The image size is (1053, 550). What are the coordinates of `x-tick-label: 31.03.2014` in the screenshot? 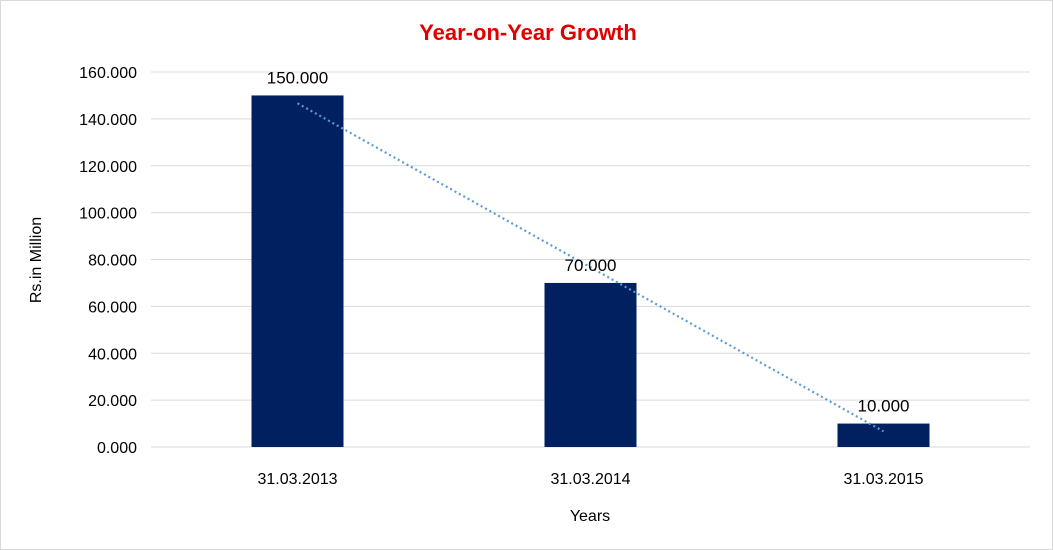 It's located at (590, 479).